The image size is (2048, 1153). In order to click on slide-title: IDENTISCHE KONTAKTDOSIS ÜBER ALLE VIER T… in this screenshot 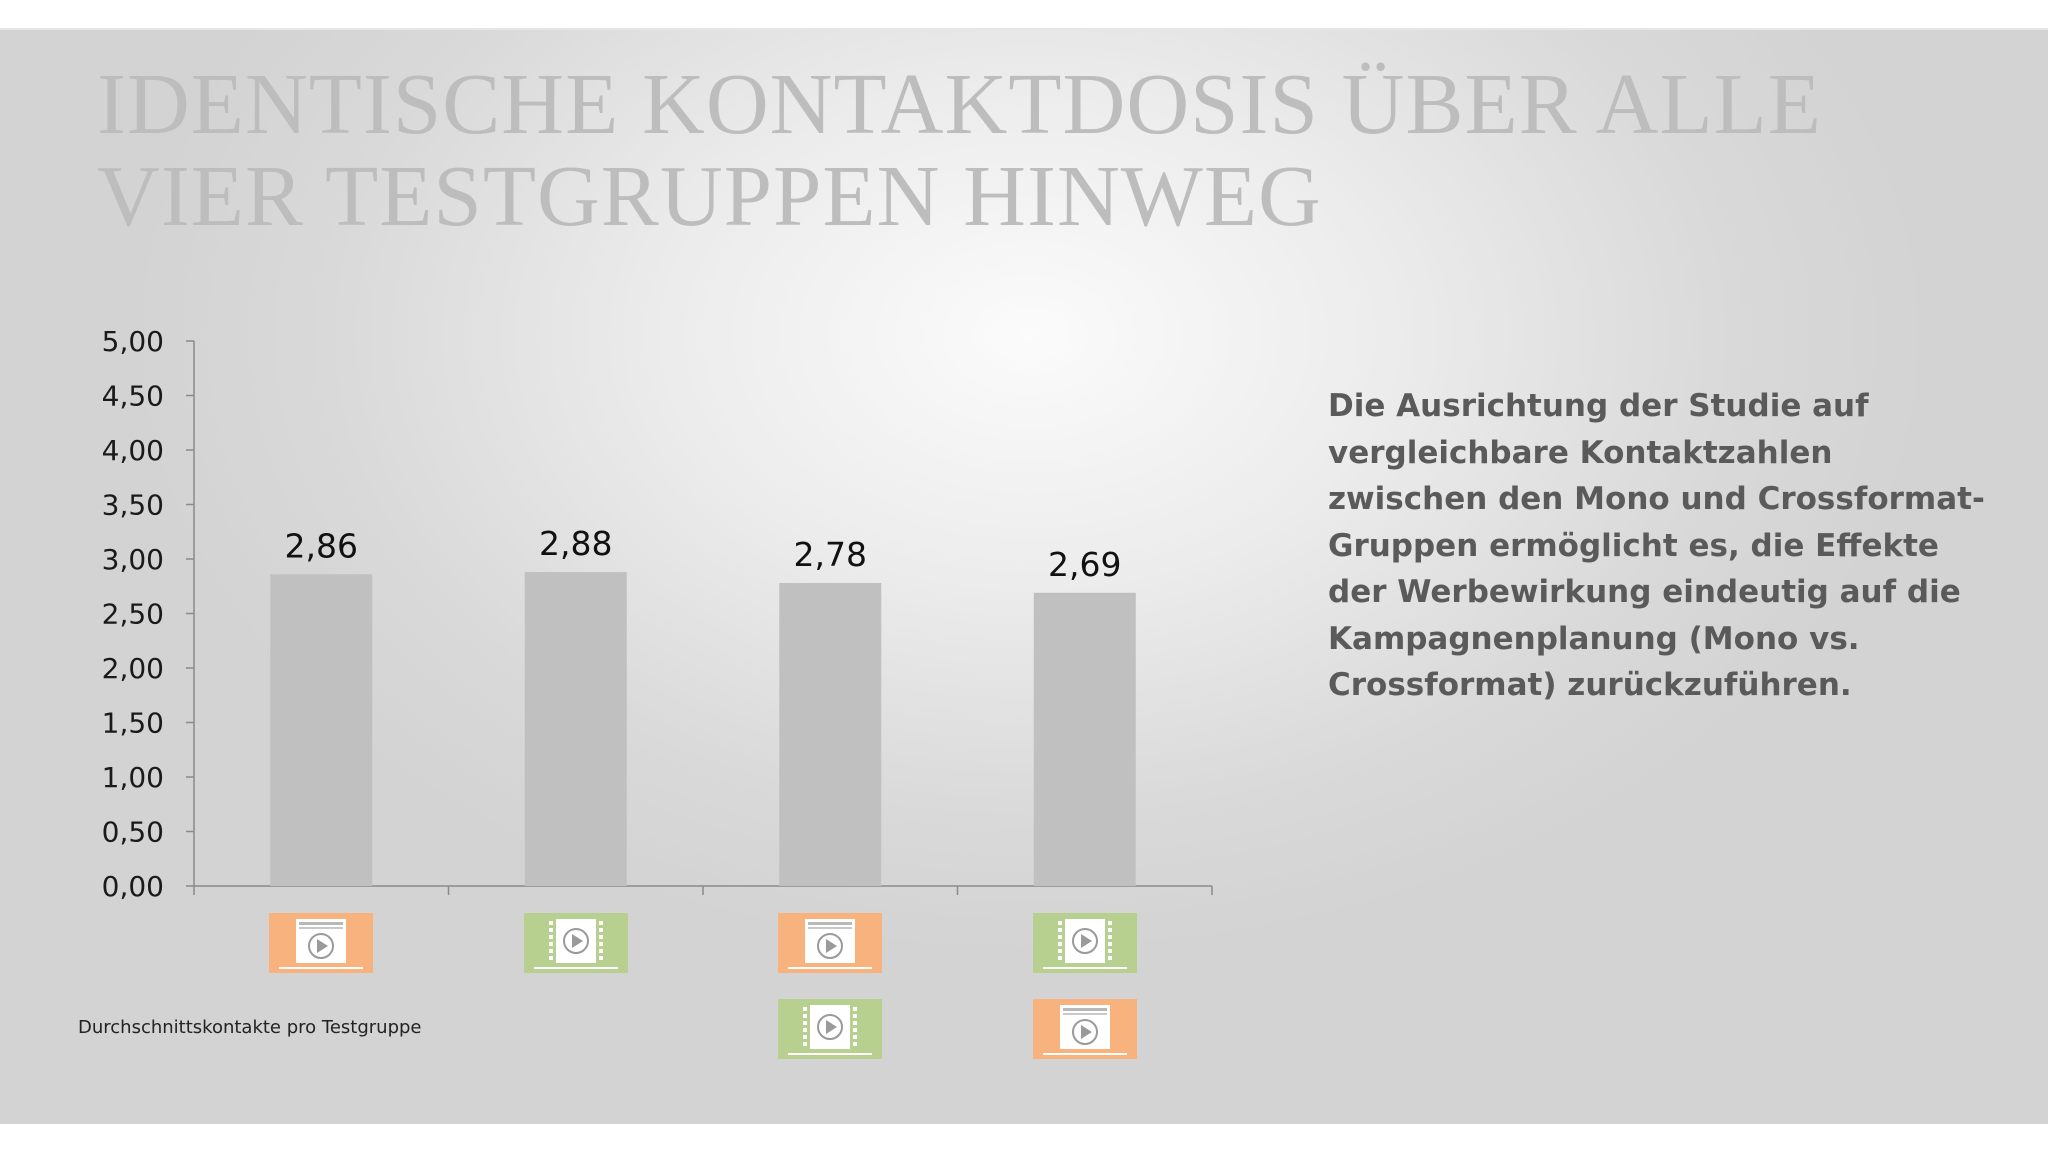, I will do `click(959, 149)`.